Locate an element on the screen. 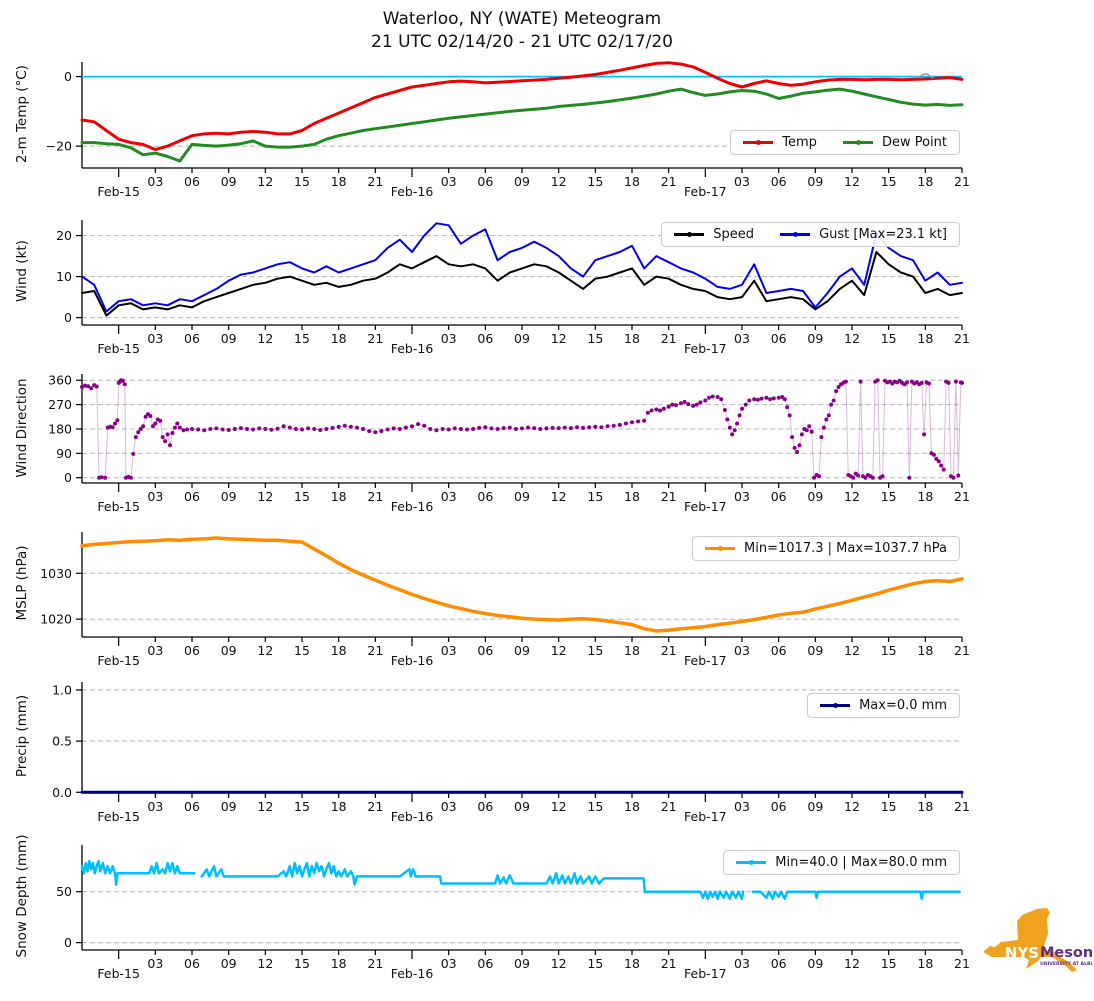 Image resolution: width=1094 pixels, height=1001 pixels. y-tick-label: 10 is located at coordinates (64, 276).